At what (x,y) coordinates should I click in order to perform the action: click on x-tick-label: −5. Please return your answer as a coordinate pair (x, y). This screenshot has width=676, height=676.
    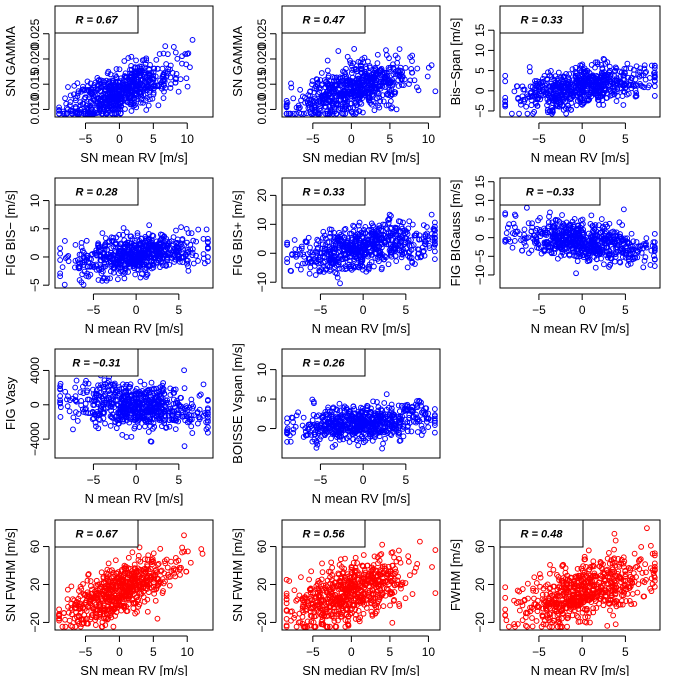
    Looking at the image, I should click on (313, 139).